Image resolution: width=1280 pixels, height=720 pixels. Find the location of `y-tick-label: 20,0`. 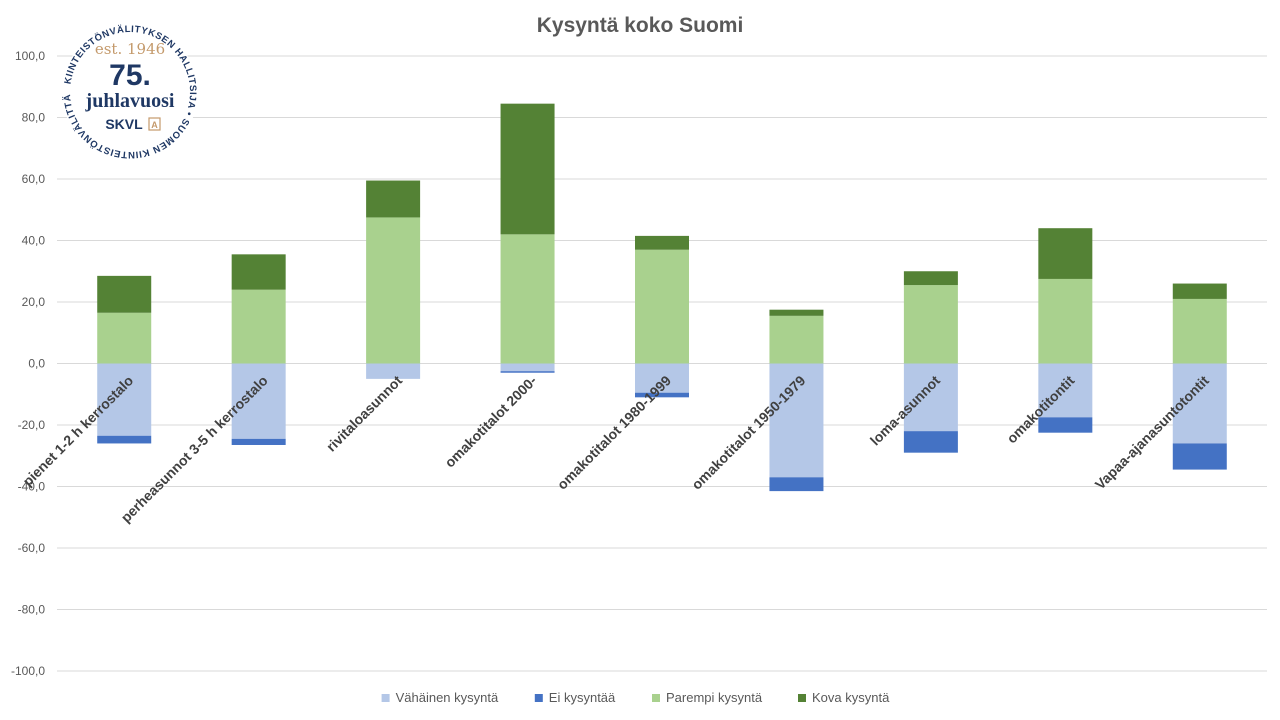

y-tick-label: 20,0 is located at coordinates (34, 302).